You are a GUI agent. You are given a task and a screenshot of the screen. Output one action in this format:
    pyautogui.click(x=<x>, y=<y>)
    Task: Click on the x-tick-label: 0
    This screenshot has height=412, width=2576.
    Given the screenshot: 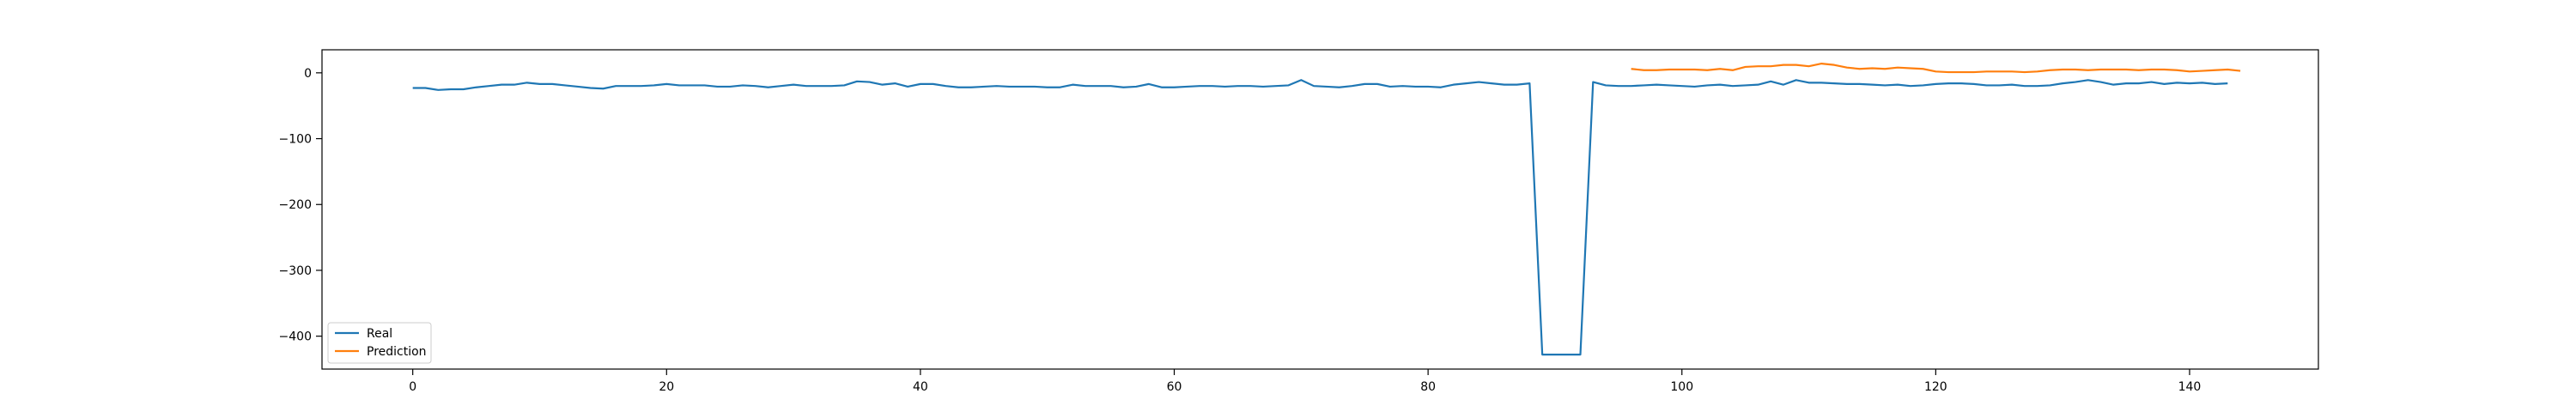 What is the action you would take?
    pyautogui.click(x=412, y=387)
    